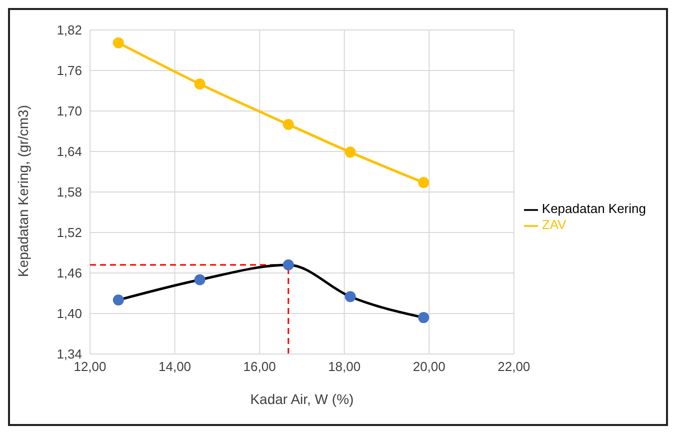 Image resolution: width=677 pixels, height=434 pixels. What do you see at coordinates (69, 314) in the screenshot?
I see `y-tick-label: 1,40` at bounding box center [69, 314].